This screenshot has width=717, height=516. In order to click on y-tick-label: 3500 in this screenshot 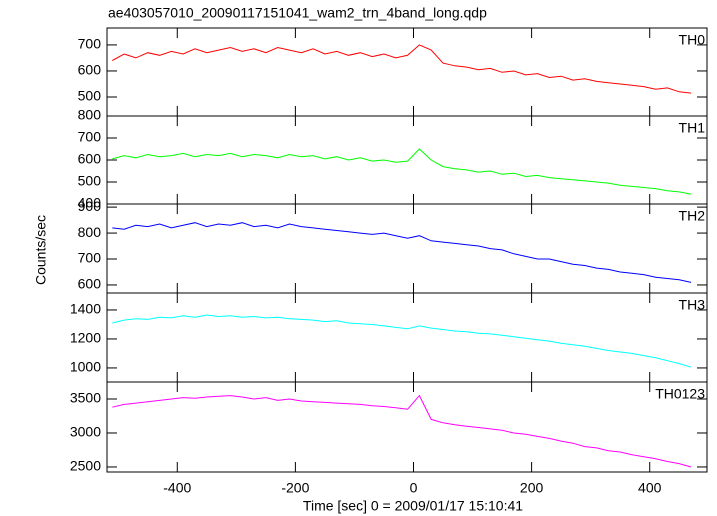, I will do `click(85, 398)`.